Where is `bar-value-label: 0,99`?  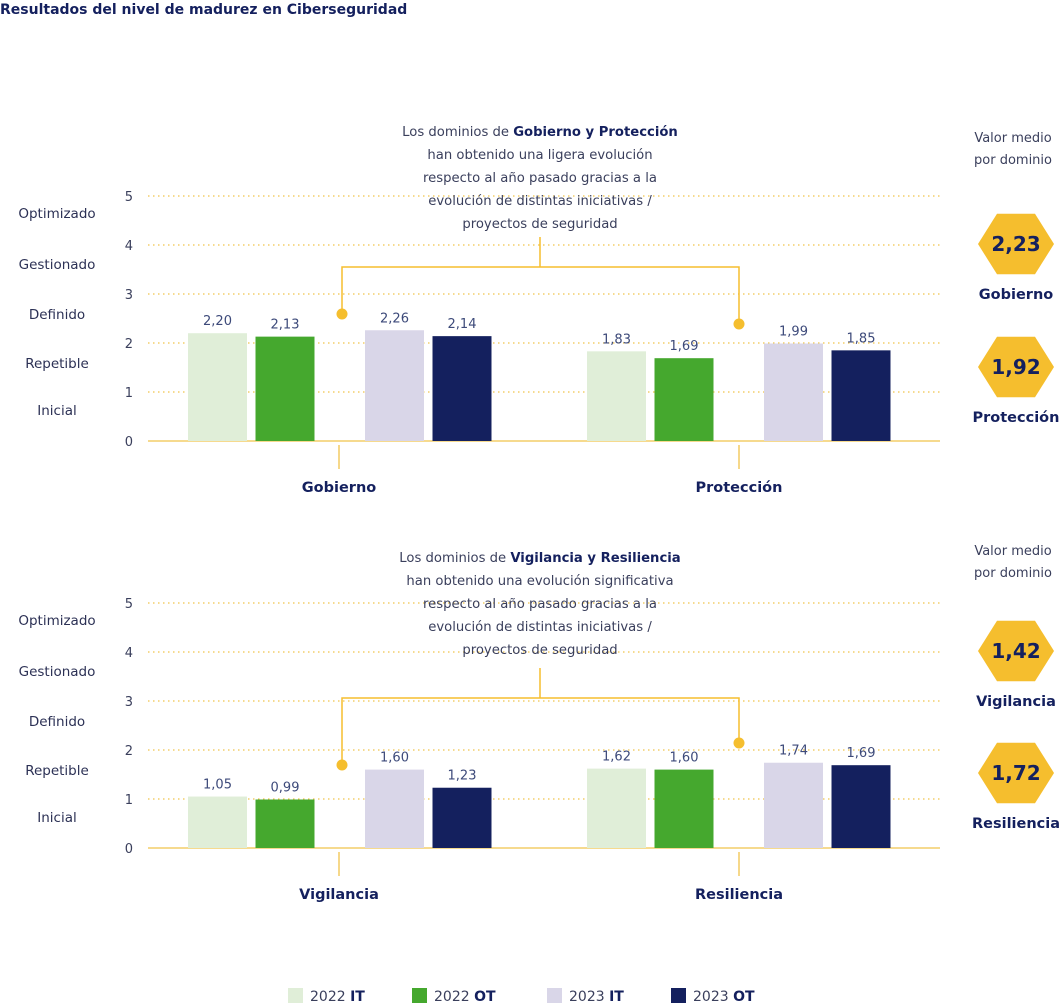
bar-value-label: 0,99 is located at coordinates (285, 787).